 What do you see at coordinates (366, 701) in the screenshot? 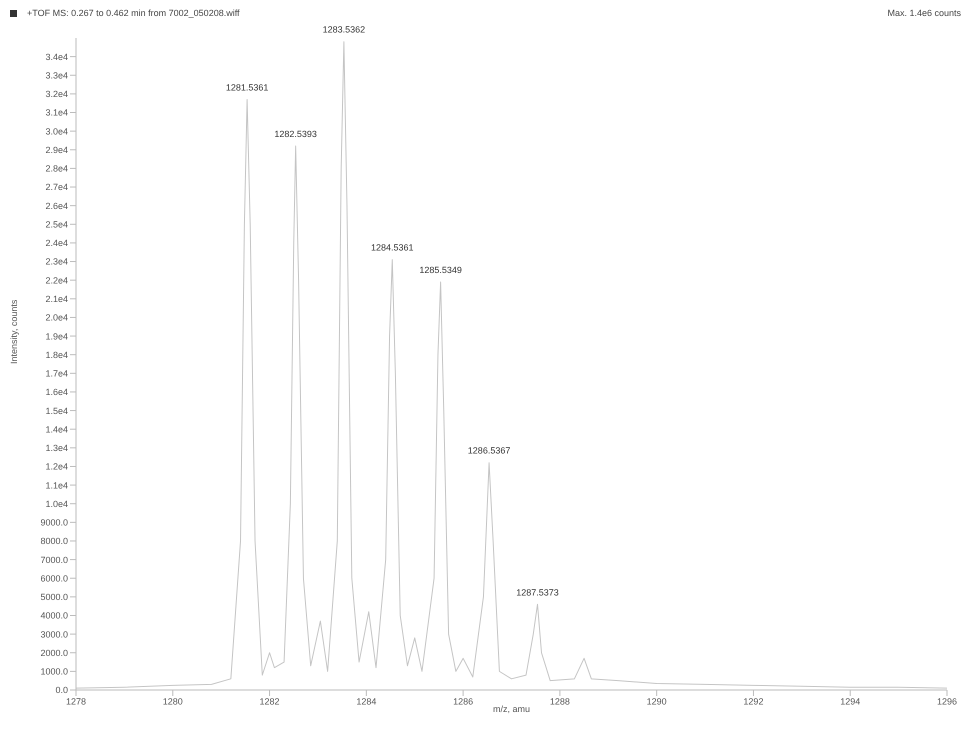
I see `x-tick-label: 1284` at bounding box center [366, 701].